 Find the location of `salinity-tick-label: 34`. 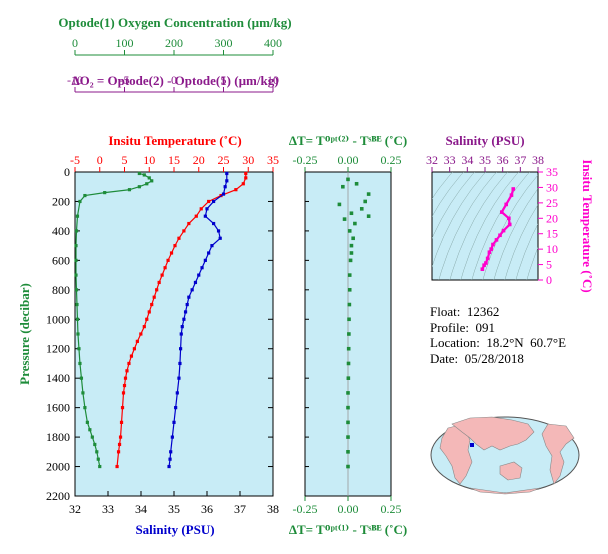

salinity-tick-label: 34 is located at coordinates (141, 509).